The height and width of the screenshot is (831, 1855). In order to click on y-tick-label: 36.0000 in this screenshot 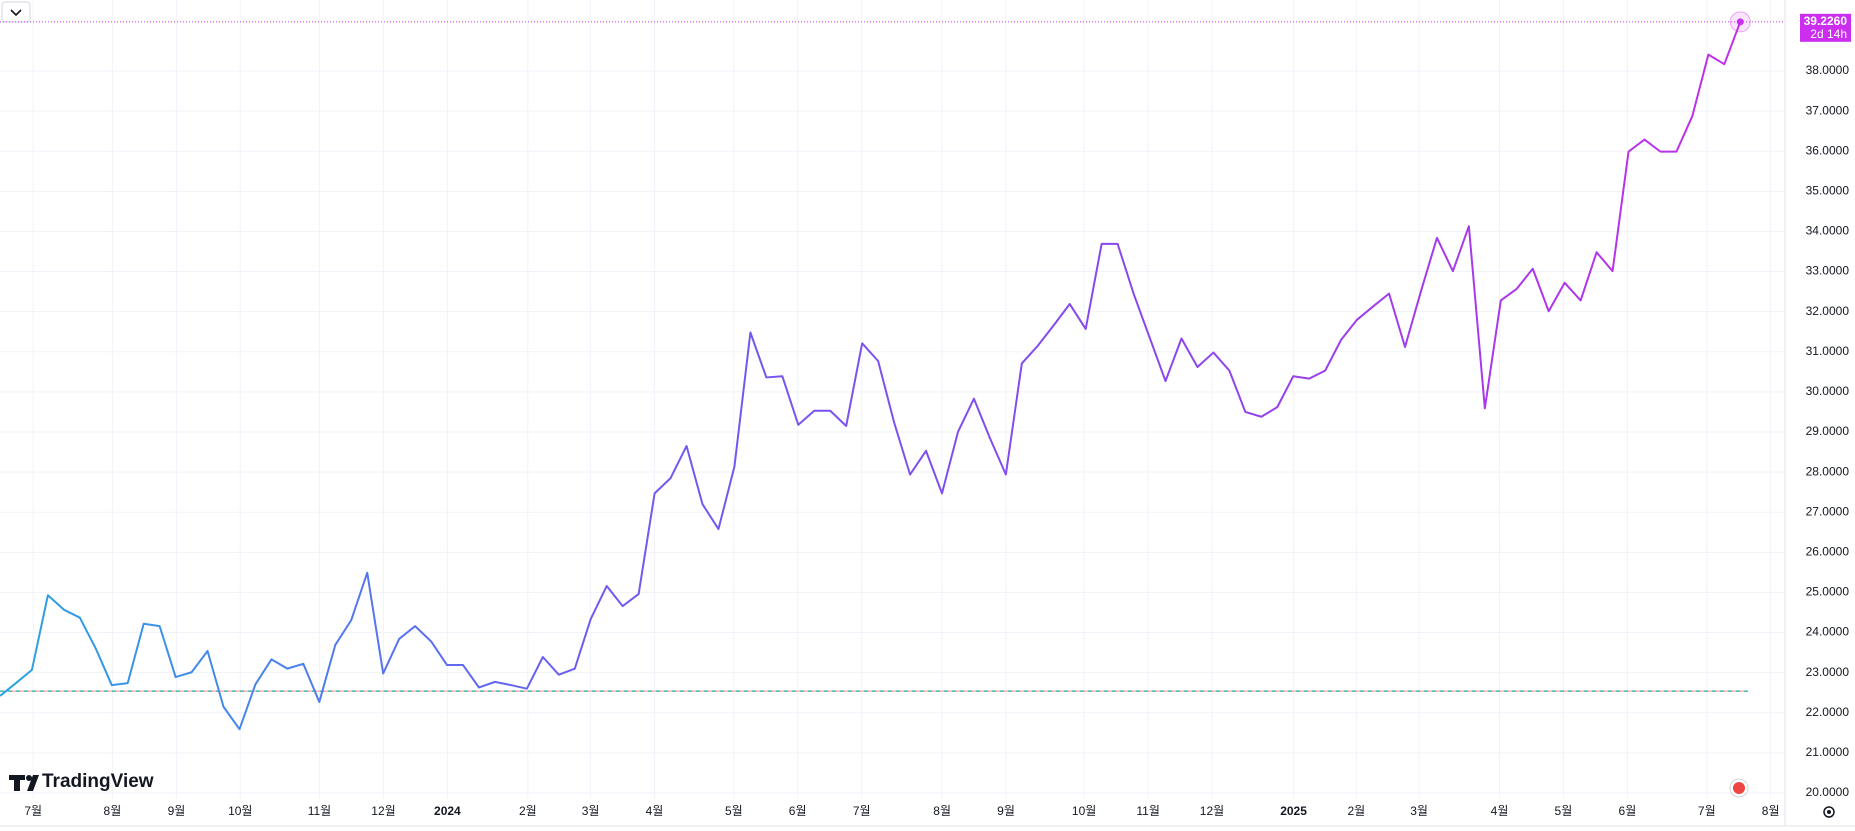, I will do `click(1828, 150)`.